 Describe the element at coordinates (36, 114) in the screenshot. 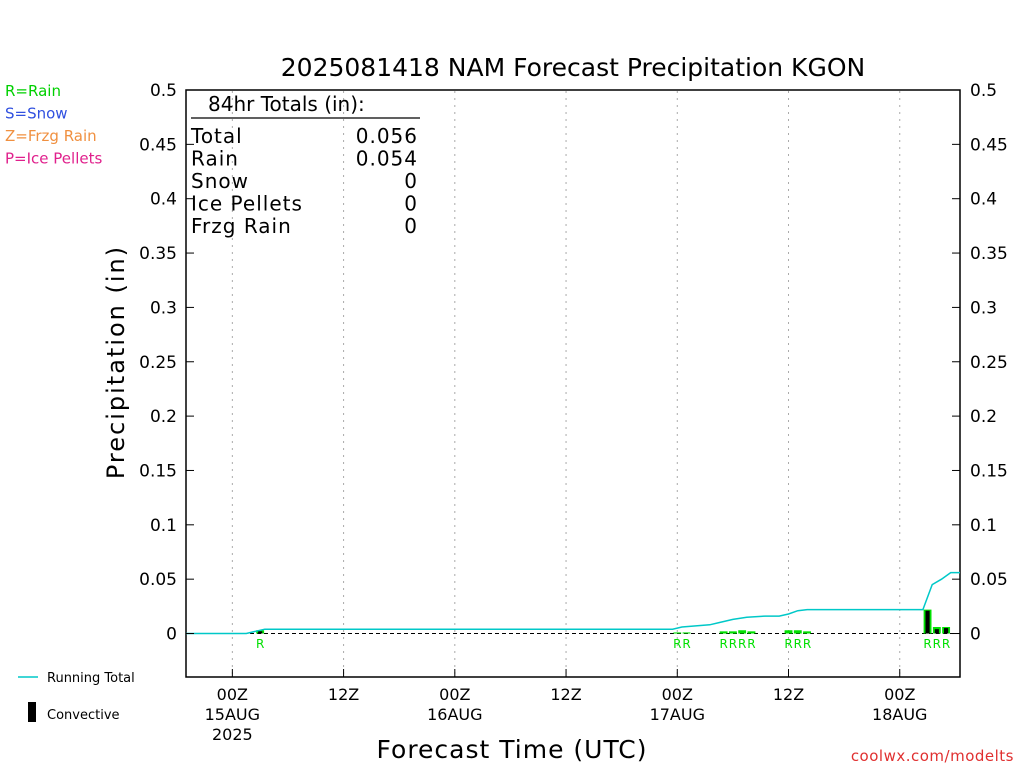

I see `ptype-key-item: S=Snow` at that location.